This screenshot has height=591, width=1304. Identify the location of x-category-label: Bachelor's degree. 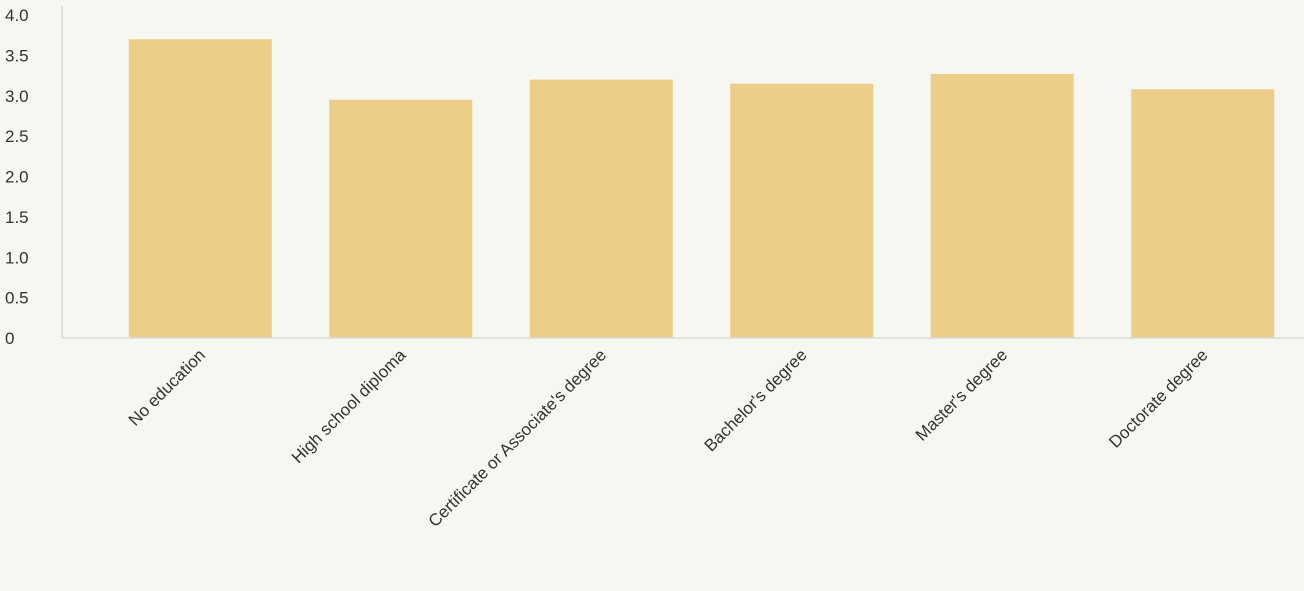
(756, 400).